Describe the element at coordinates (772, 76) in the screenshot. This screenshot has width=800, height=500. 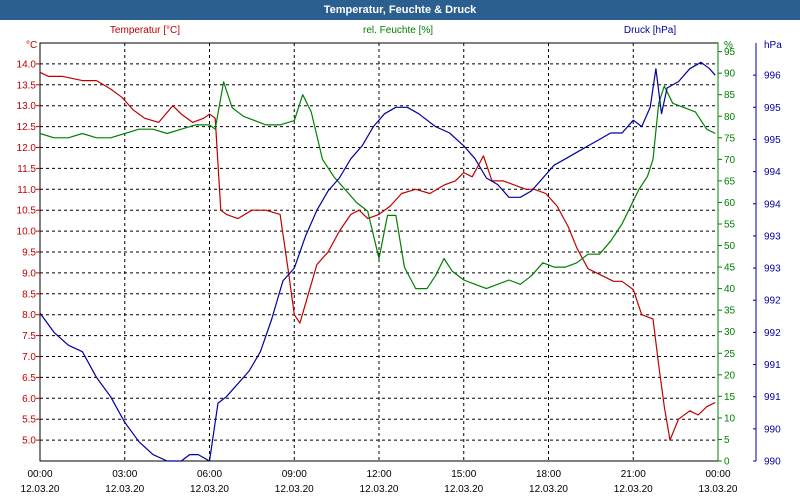
I see `pressure-tick-label: 996` at that location.